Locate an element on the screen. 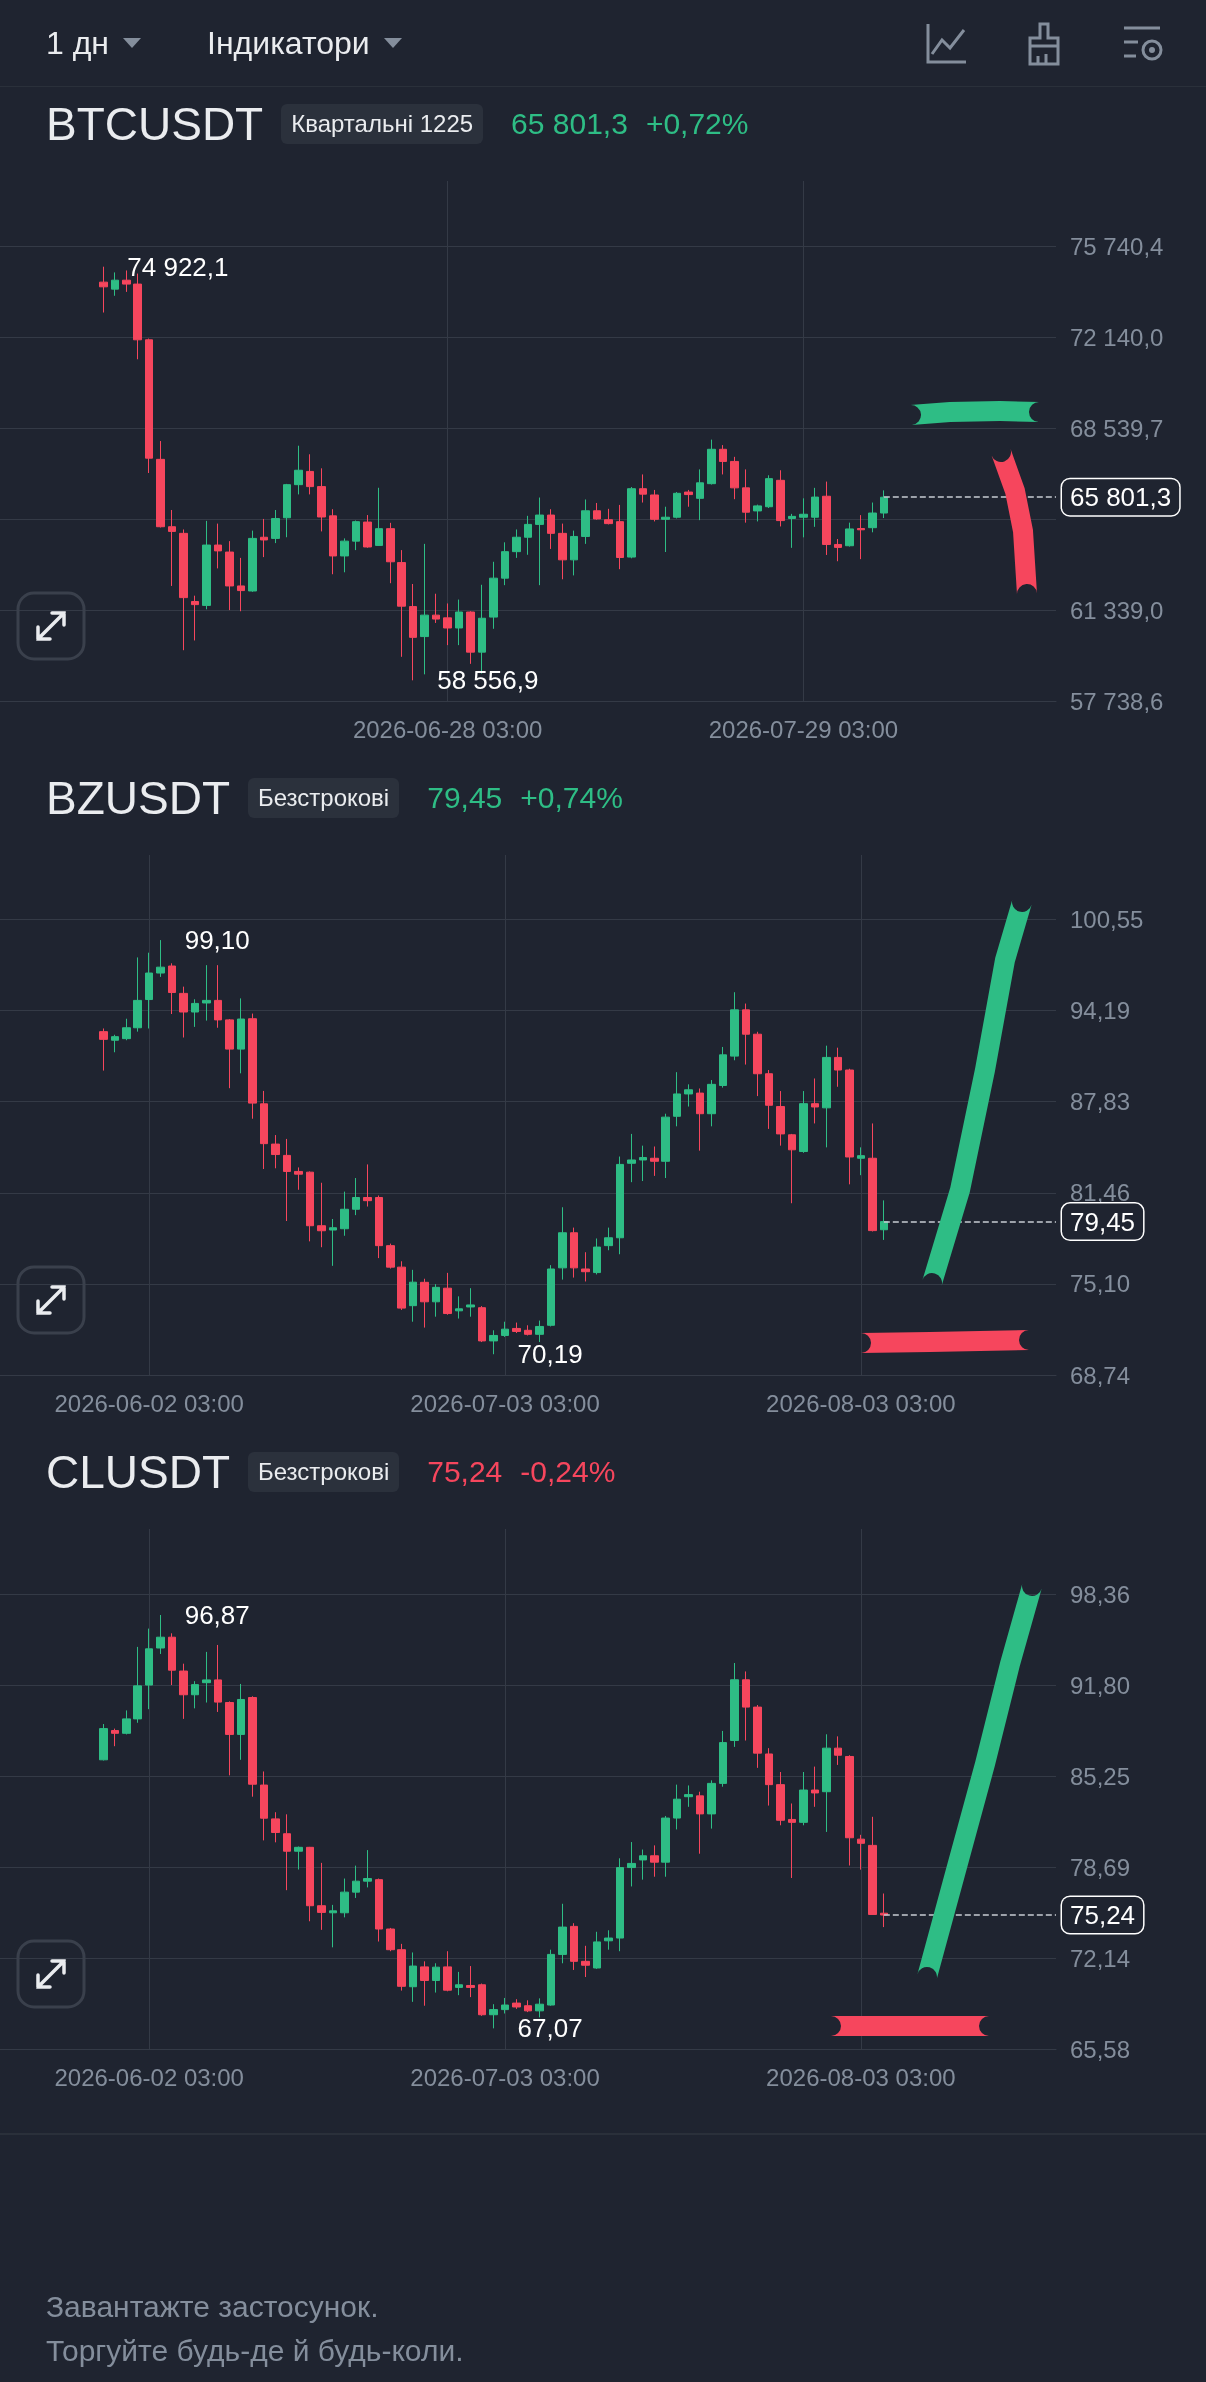 The height and width of the screenshot is (2382, 1206). text: 75,24 is located at coordinates (465, 1472).